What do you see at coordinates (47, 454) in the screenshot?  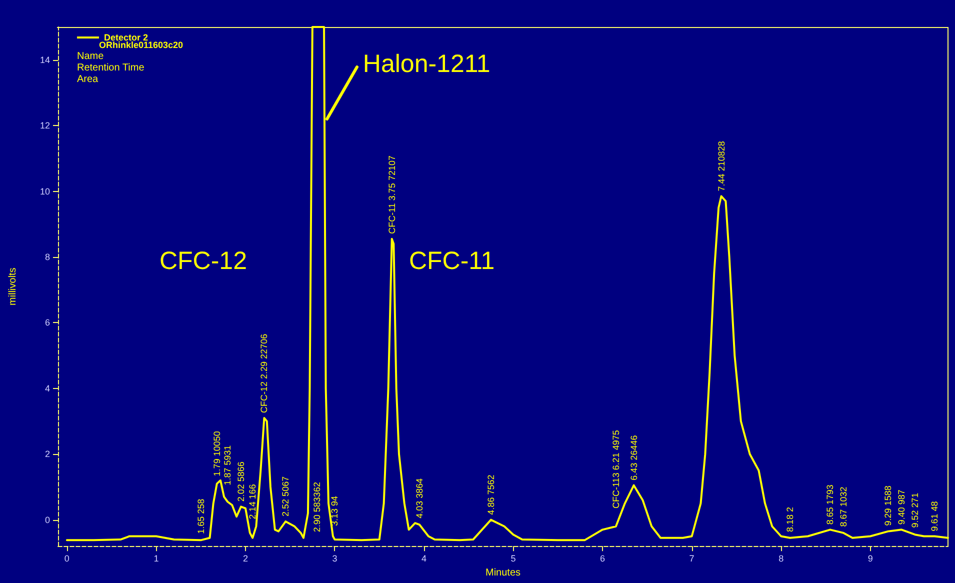 I see `y-tick-label: 2` at bounding box center [47, 454].